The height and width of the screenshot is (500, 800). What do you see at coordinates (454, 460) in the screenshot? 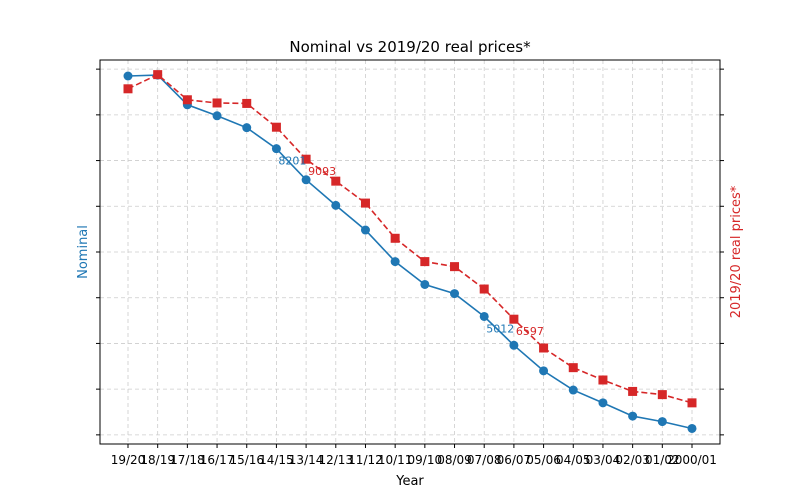
I see `x-tick-label: 08/09` at bounding box center [454, 460].